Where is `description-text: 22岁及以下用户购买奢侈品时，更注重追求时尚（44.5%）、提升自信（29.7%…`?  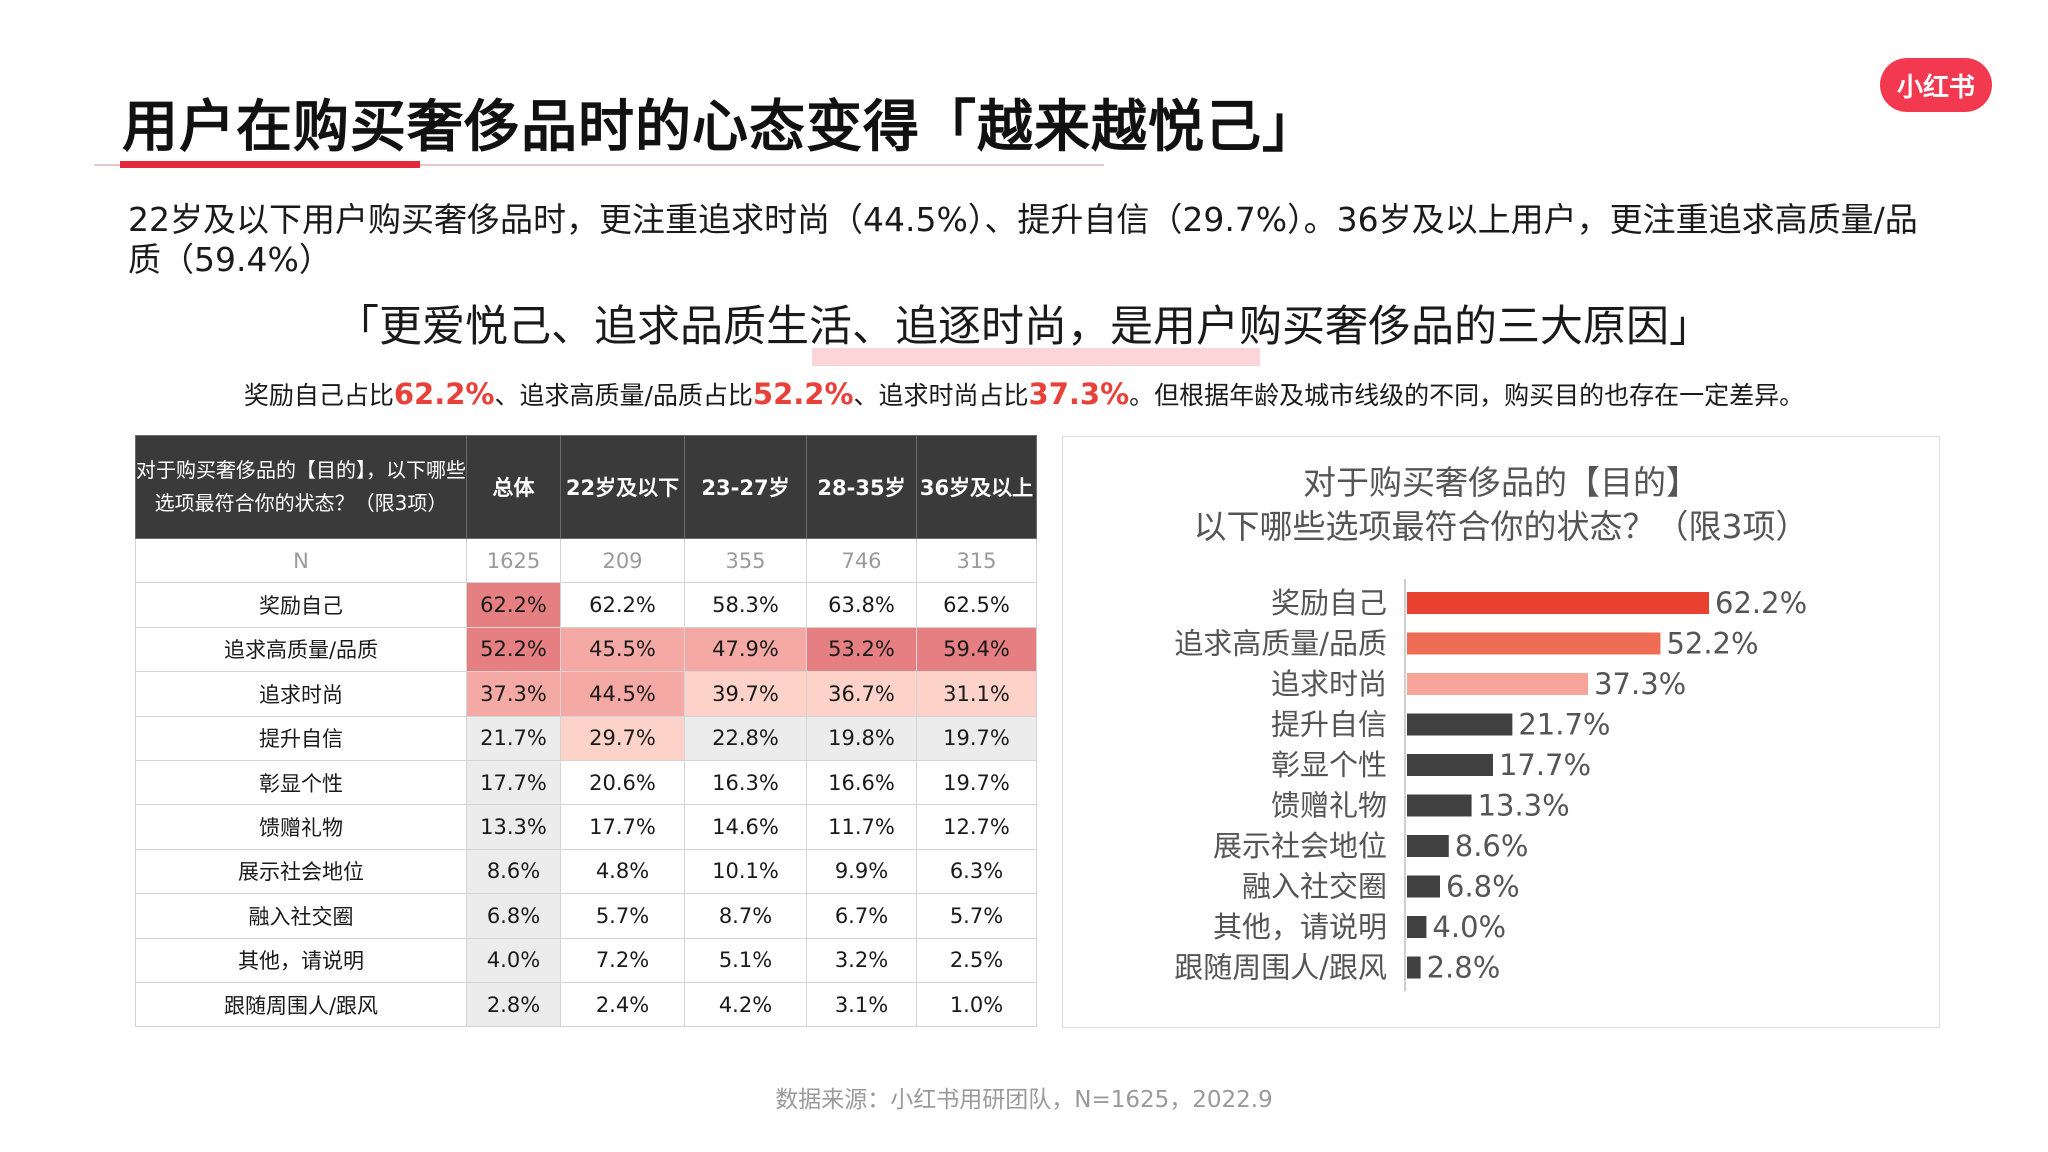
description-text: 22岁及以下用户购买奢侈品时，更注重追求时尚（44.5%）、提升自信（29.7%… is located at coordinates (1023, 239).